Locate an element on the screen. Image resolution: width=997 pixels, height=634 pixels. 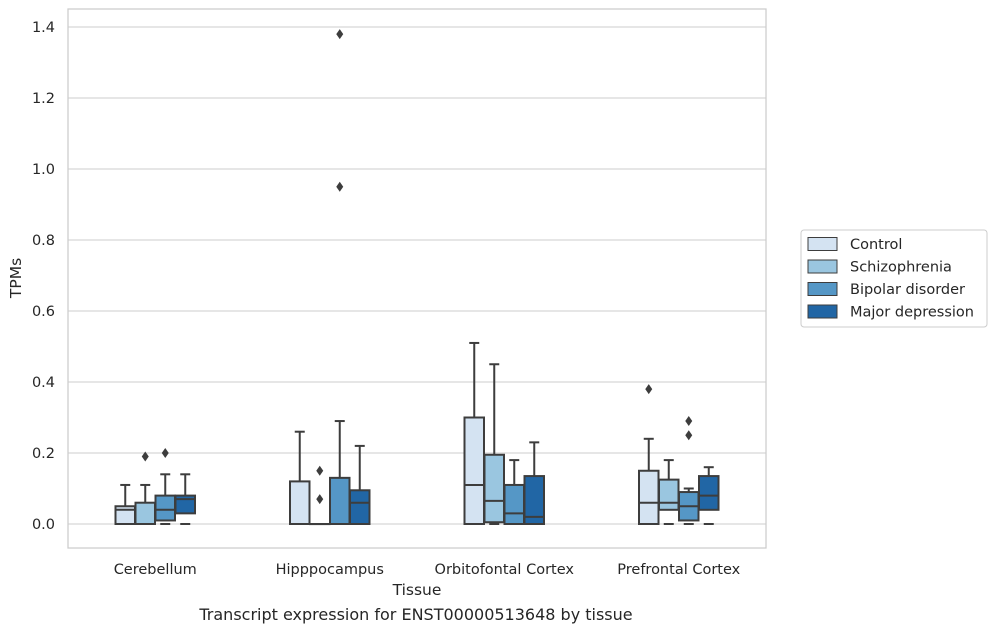
y-tick-label: 0.4 is located at coordinates (43, 383).